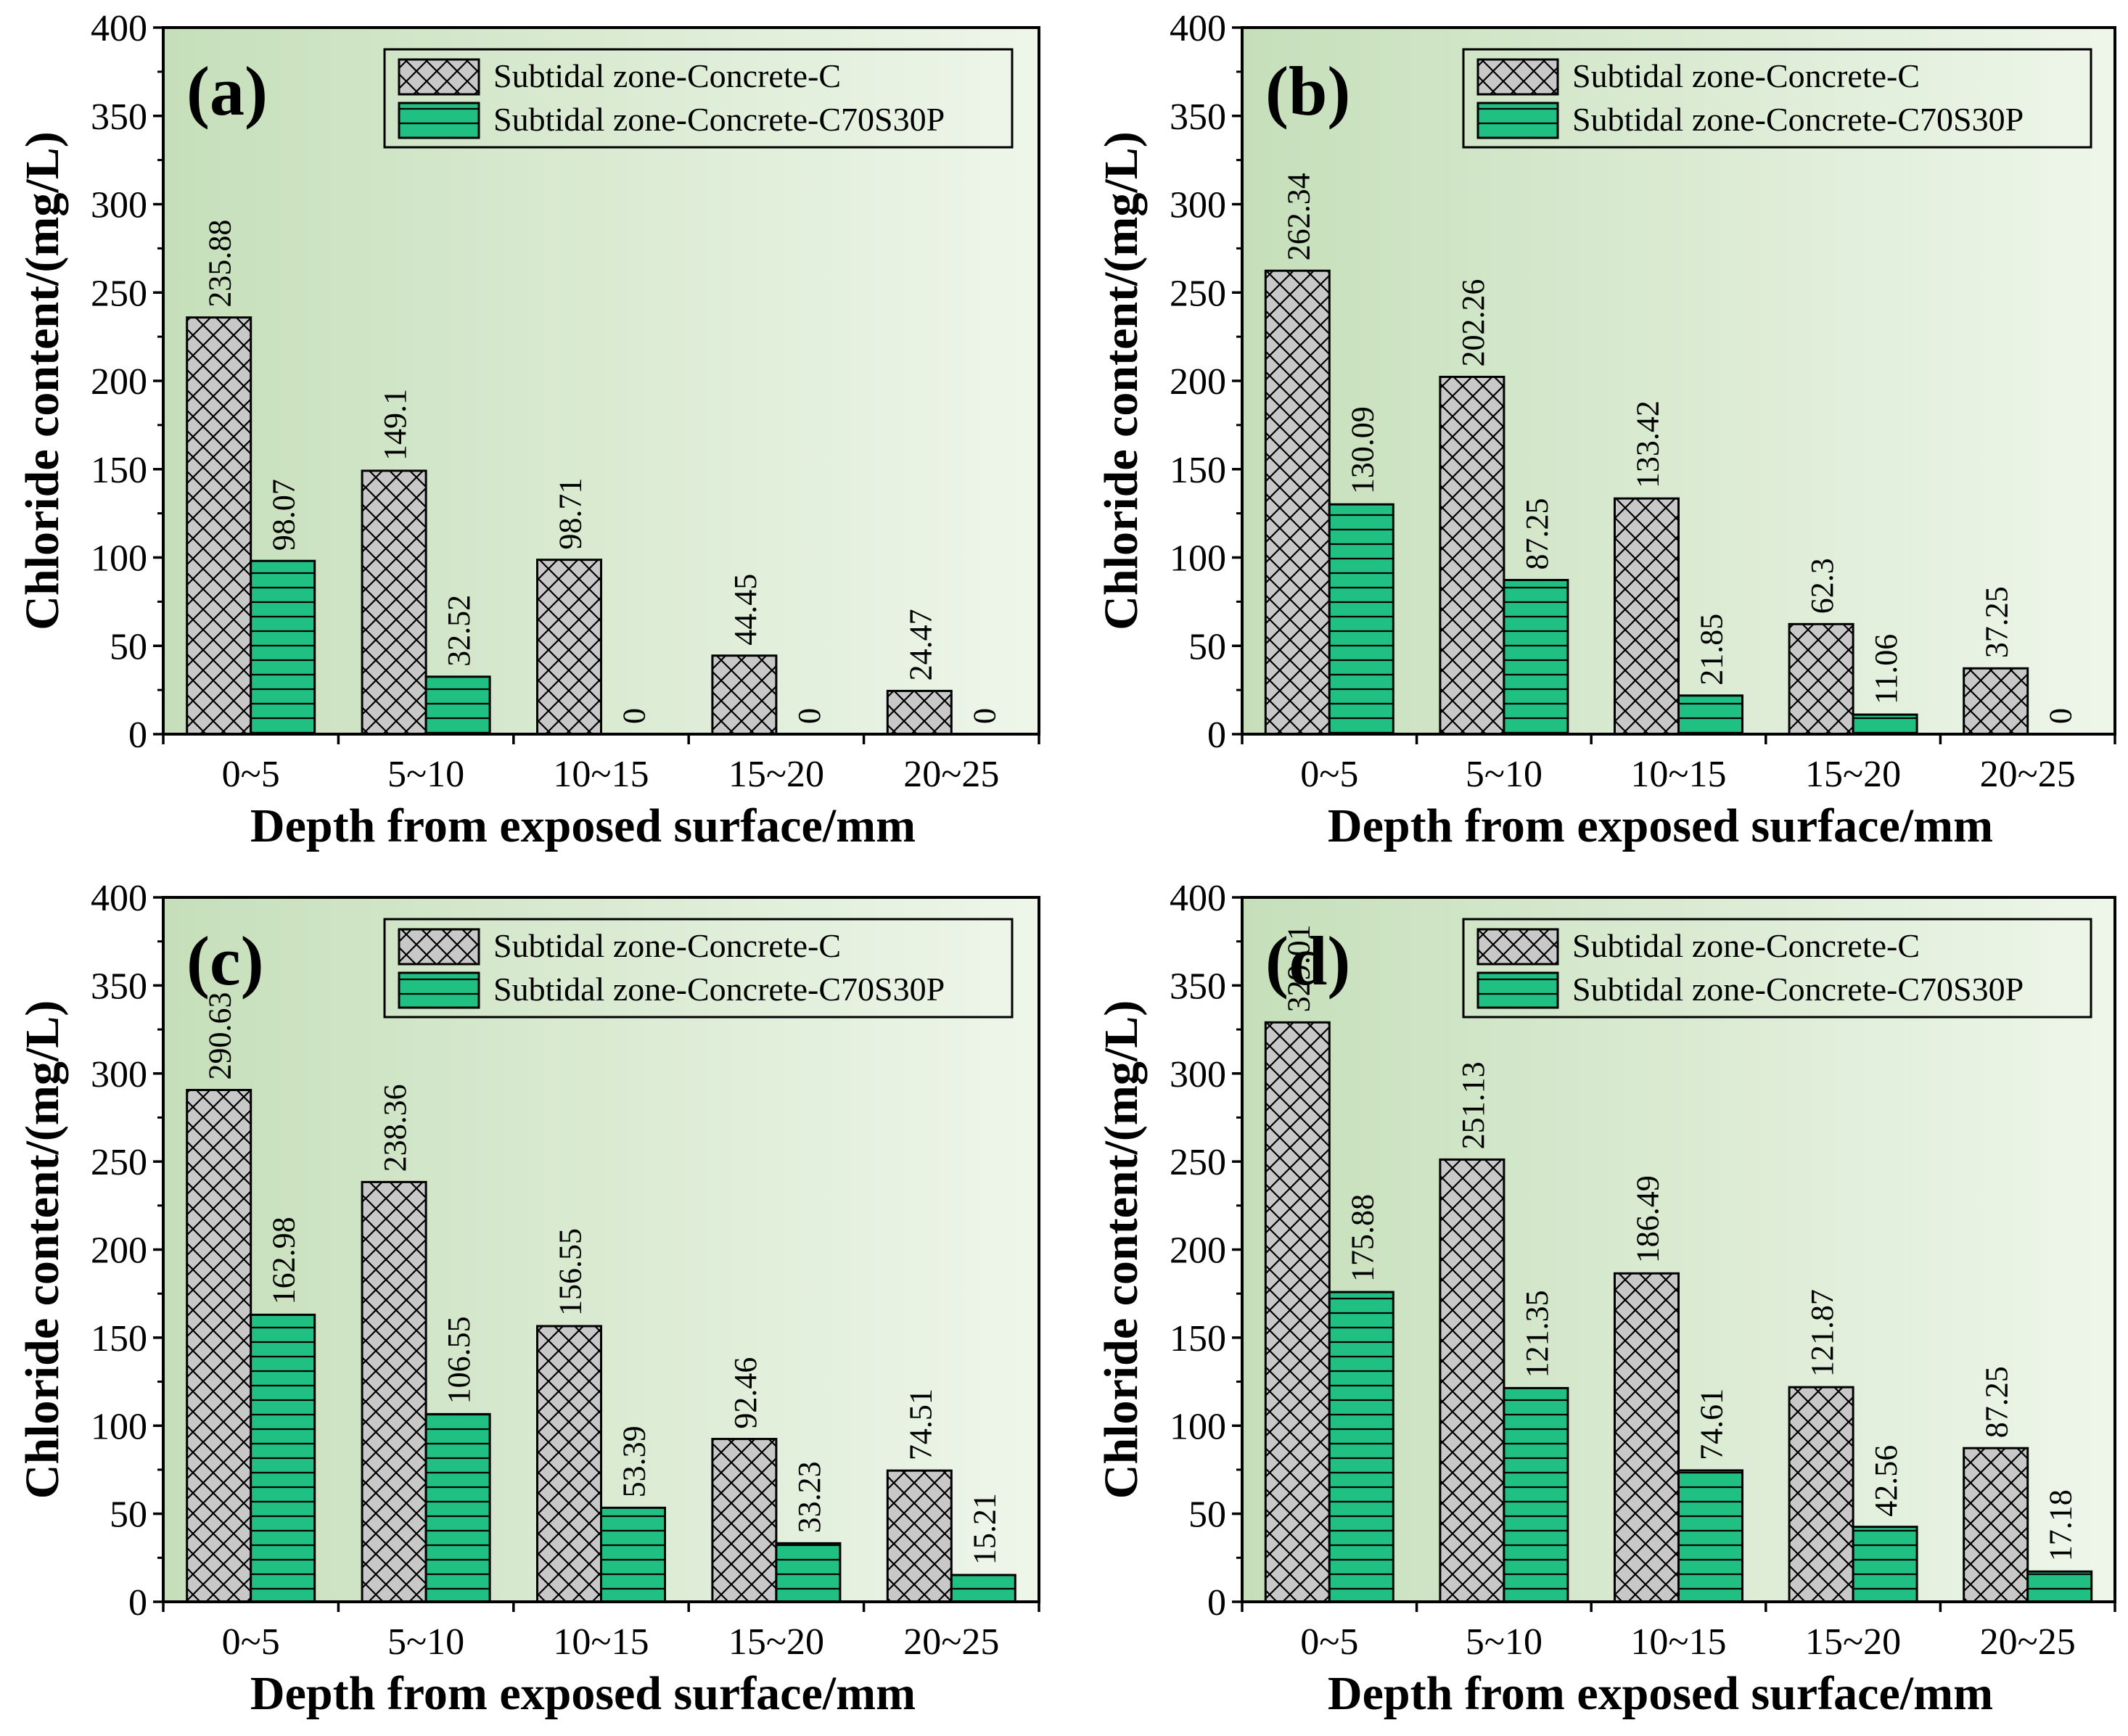 The image size is (2128, 1736). I want to click on data-label: 98.07, so click(284, 515).